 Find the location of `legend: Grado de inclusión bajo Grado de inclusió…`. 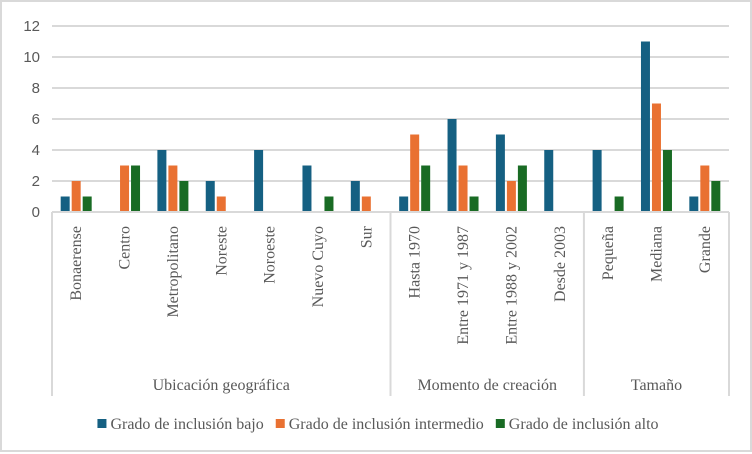

legend: Grado de inclusión bajo Grado de inclusió… is located at coordinates (378, 424).